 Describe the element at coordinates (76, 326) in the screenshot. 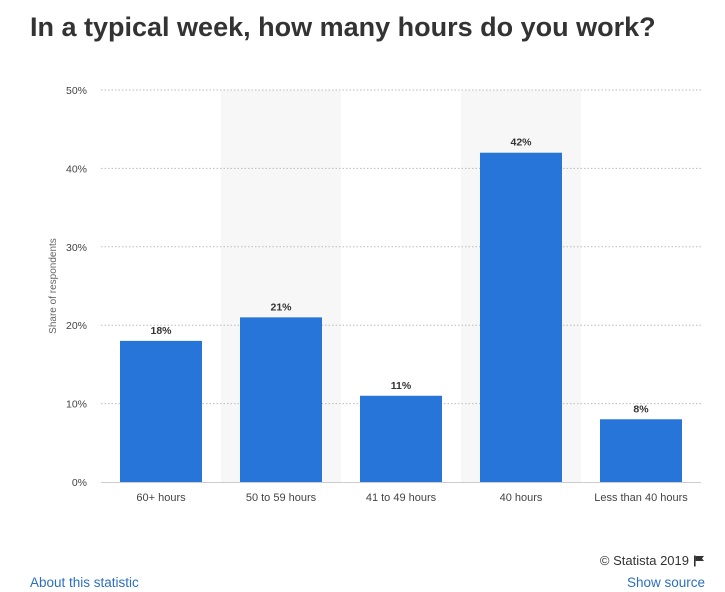

I see `y-tick-label: 20%` at that location.